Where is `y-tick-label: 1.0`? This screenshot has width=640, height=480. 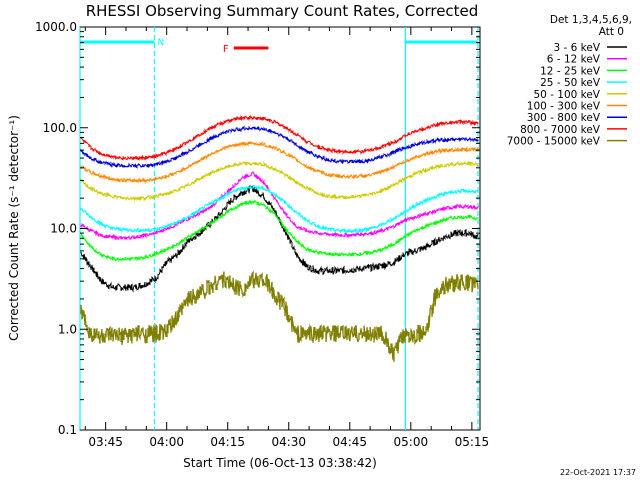
y-tick-label: 1.0 is located at coordinates (67, 329).